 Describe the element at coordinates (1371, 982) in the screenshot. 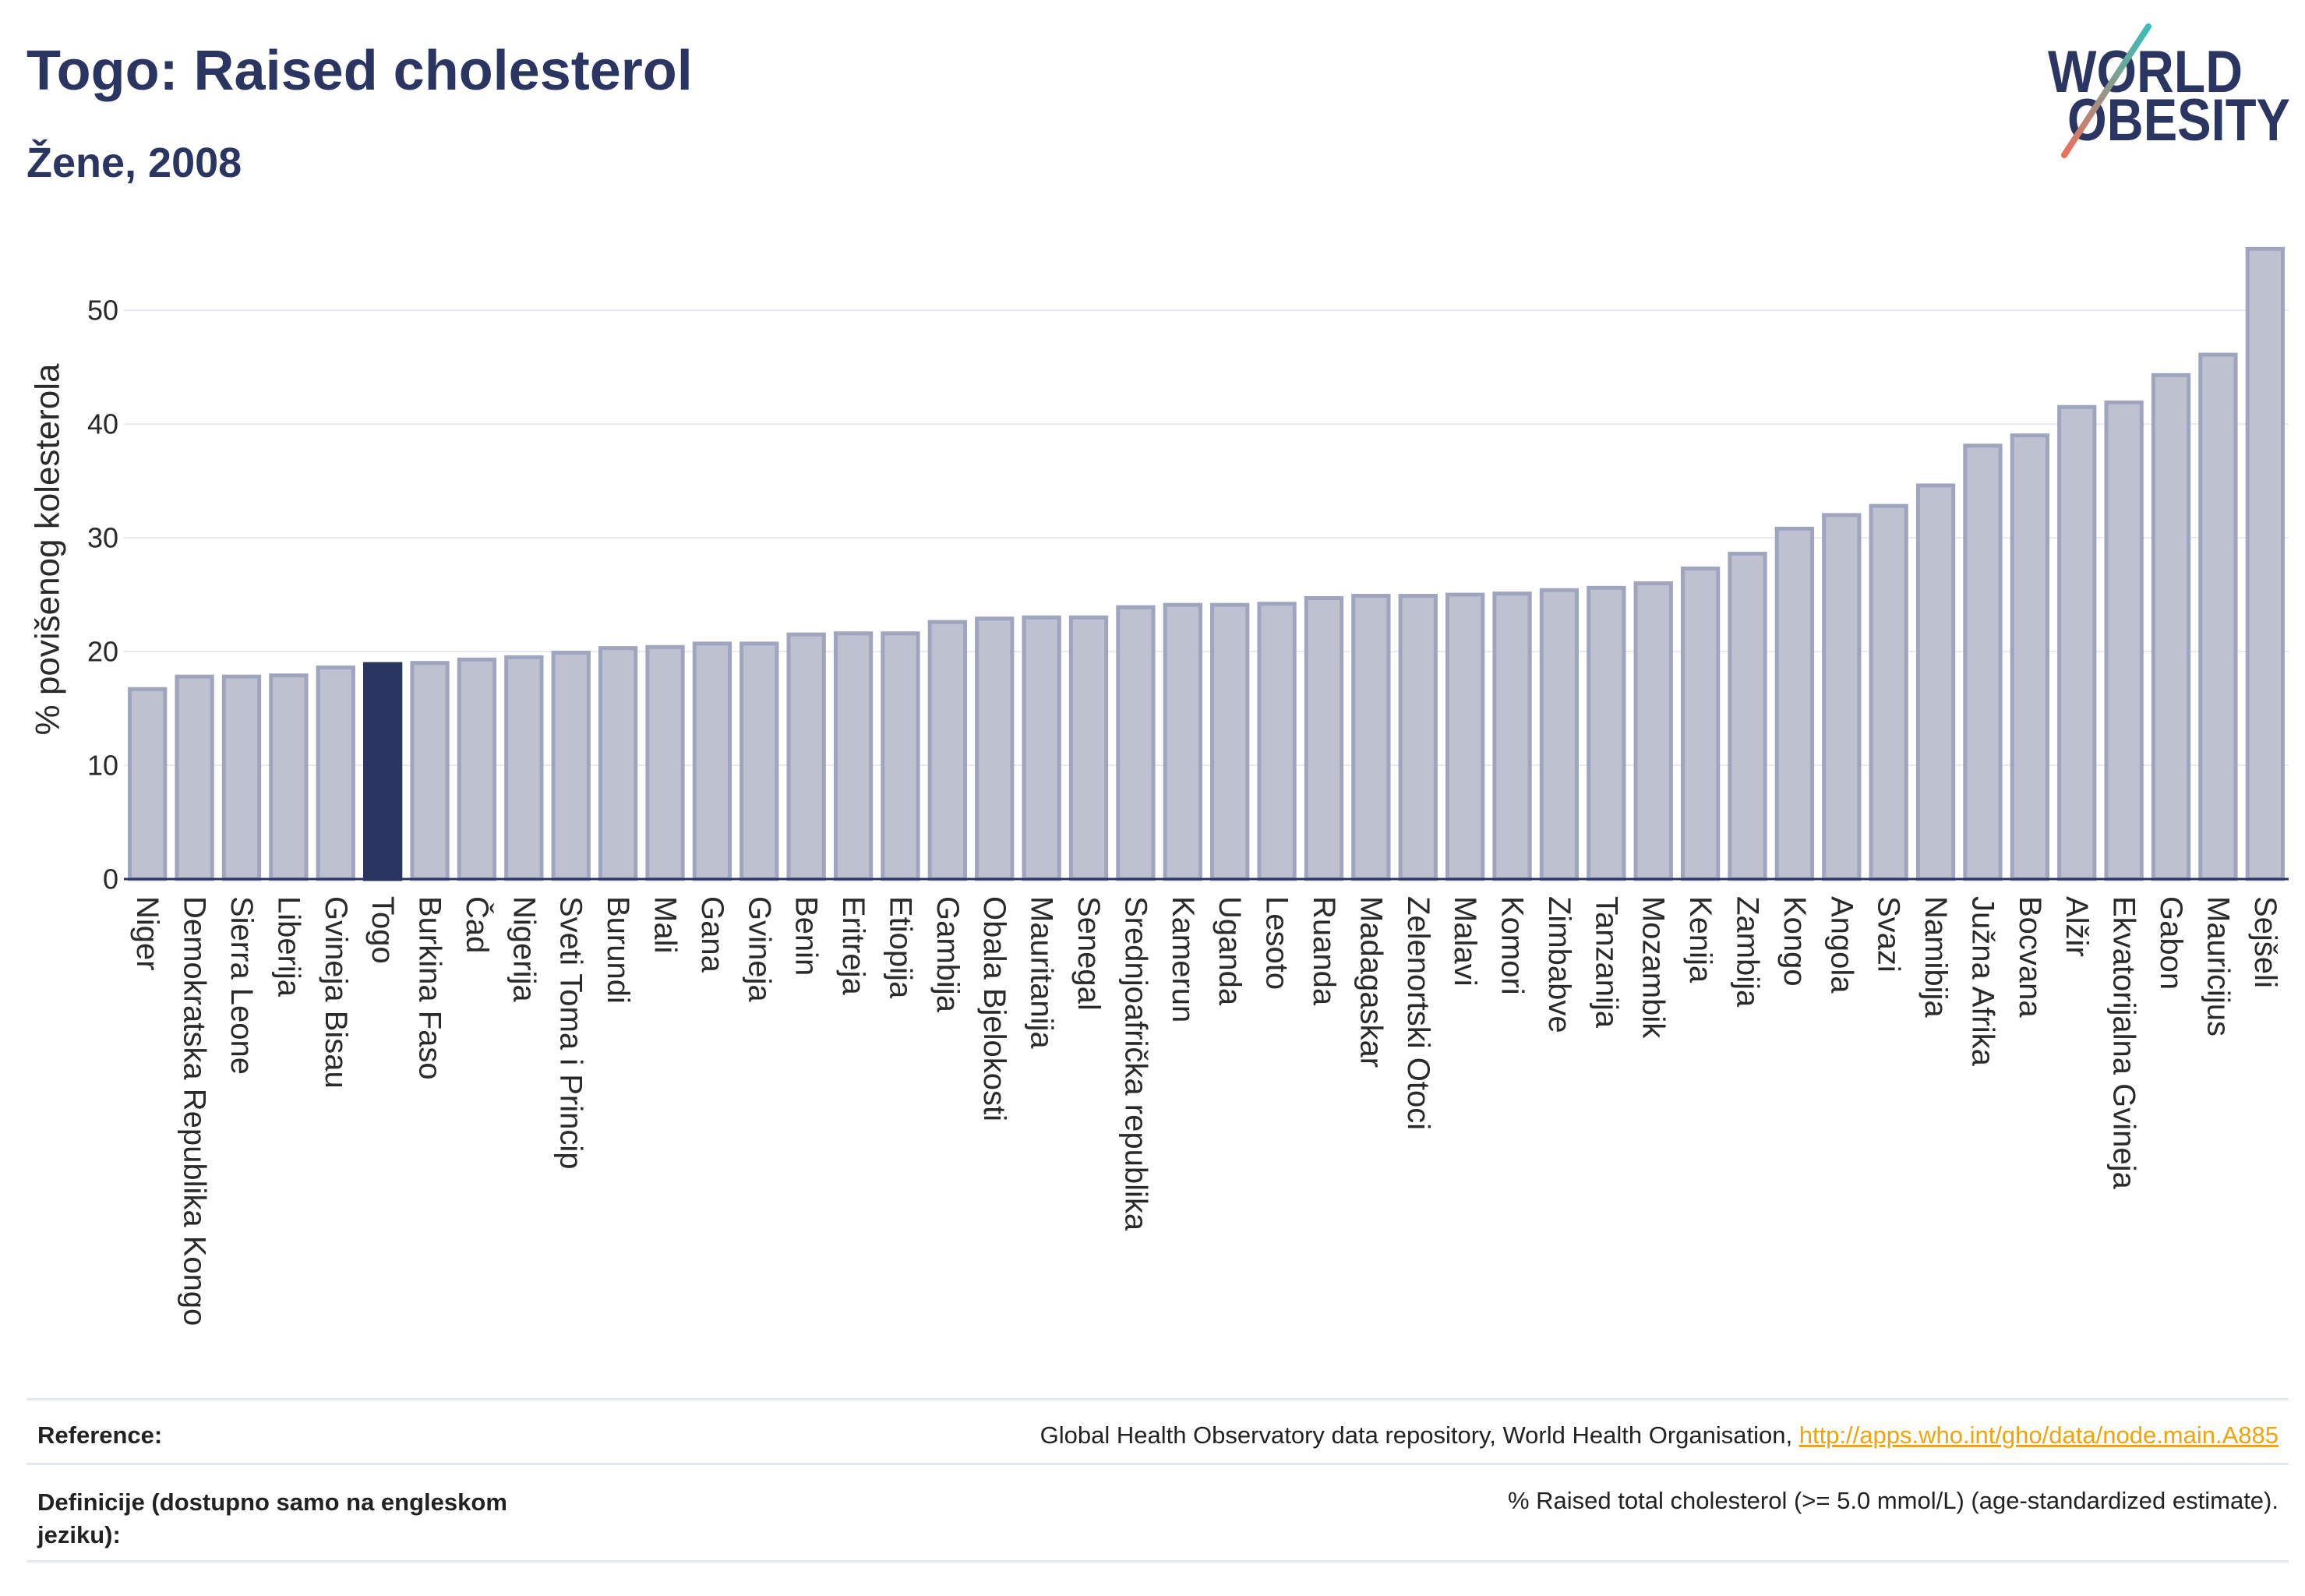

I see `x-tick-label-madagaskar: Madagaskar` at that location.